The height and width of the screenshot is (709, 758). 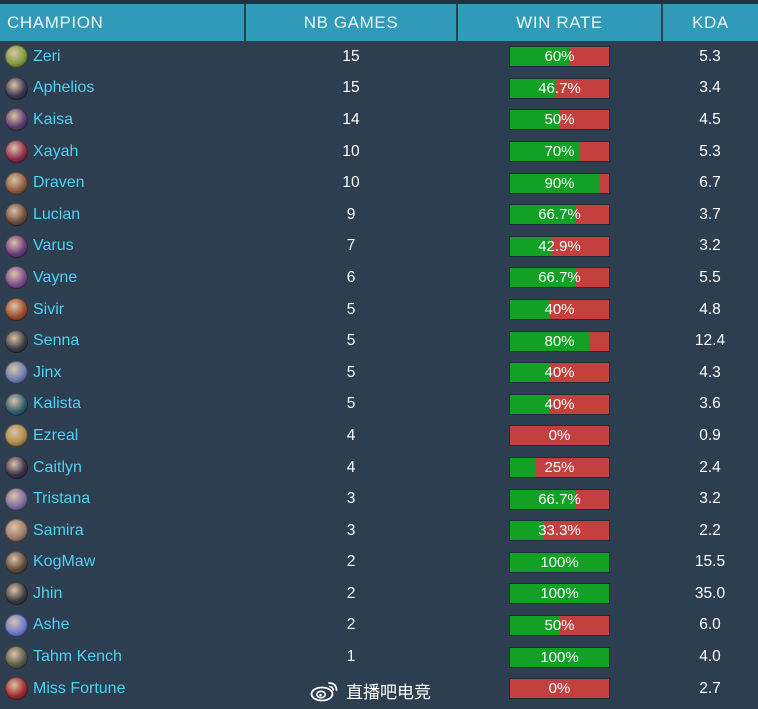 I want to click on champion-name: Tahm Kench, so click(x=77, y=657).